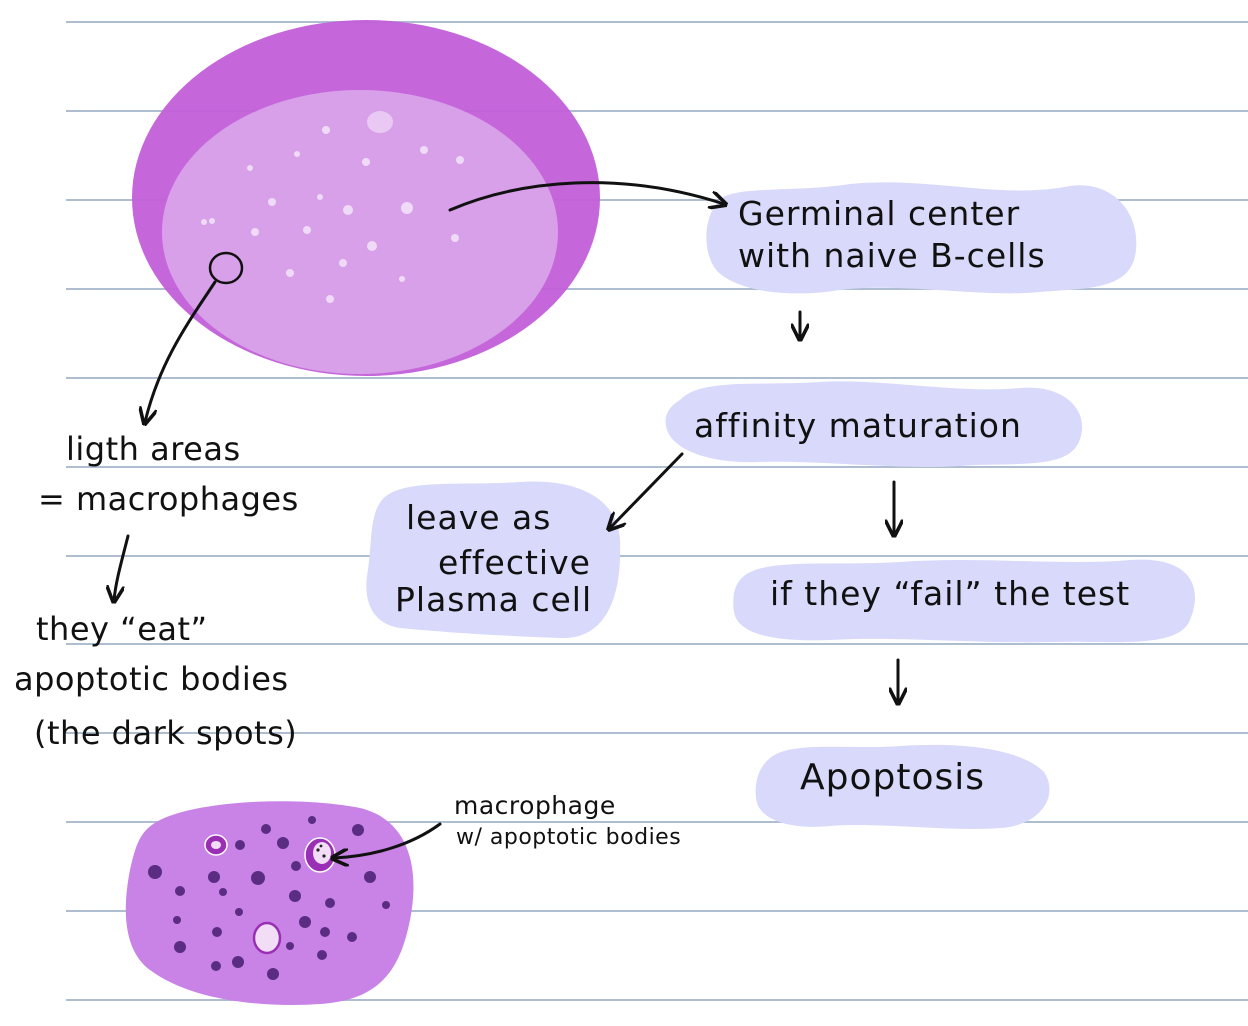  What do you see at coordinates (151, 679) in the screenshot?
I see `eat-line2: apoptotic bodies` at bounding box center [151, 679].